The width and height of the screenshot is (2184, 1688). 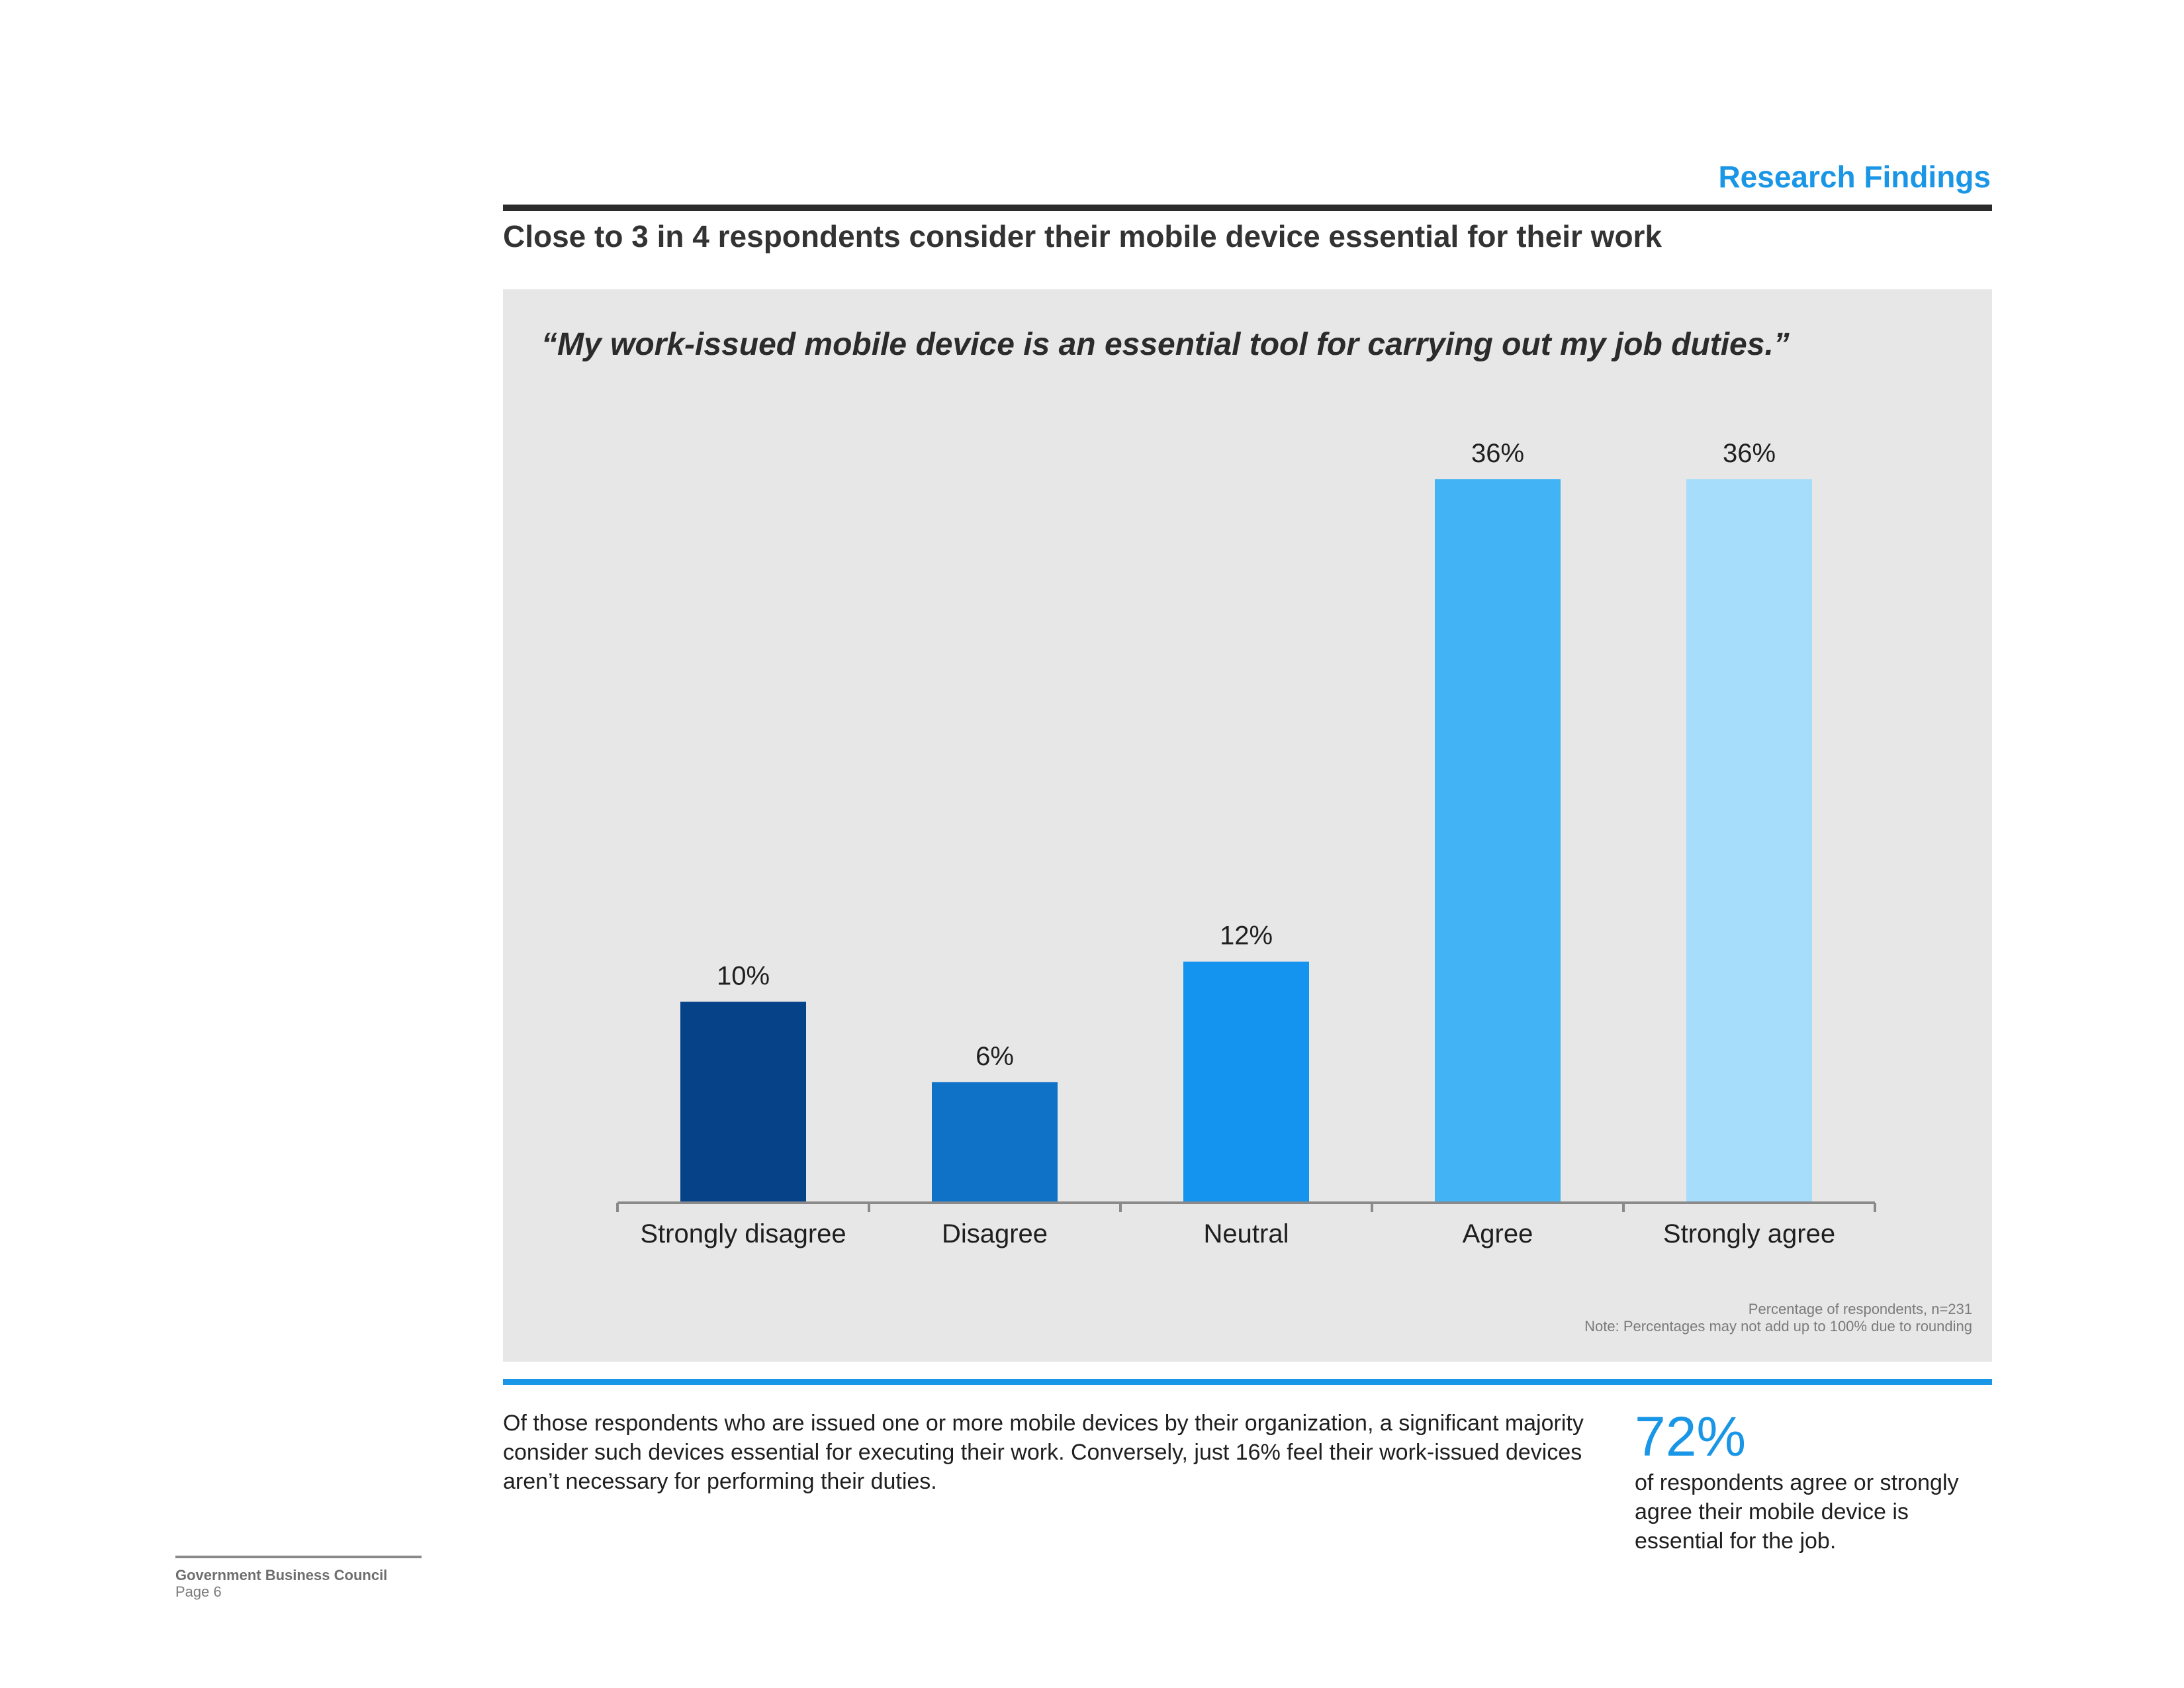 I want to click on bar-value-label: 12%, so click(x=1246, y=936).